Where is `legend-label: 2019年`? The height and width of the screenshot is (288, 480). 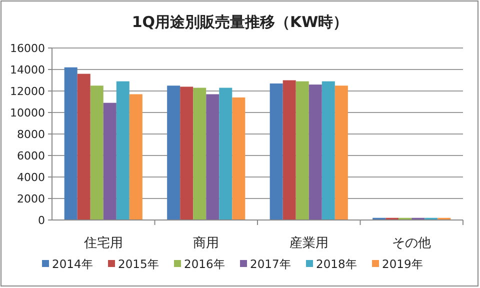
legend-label: 2019年 is located at coordinates (403, 264).